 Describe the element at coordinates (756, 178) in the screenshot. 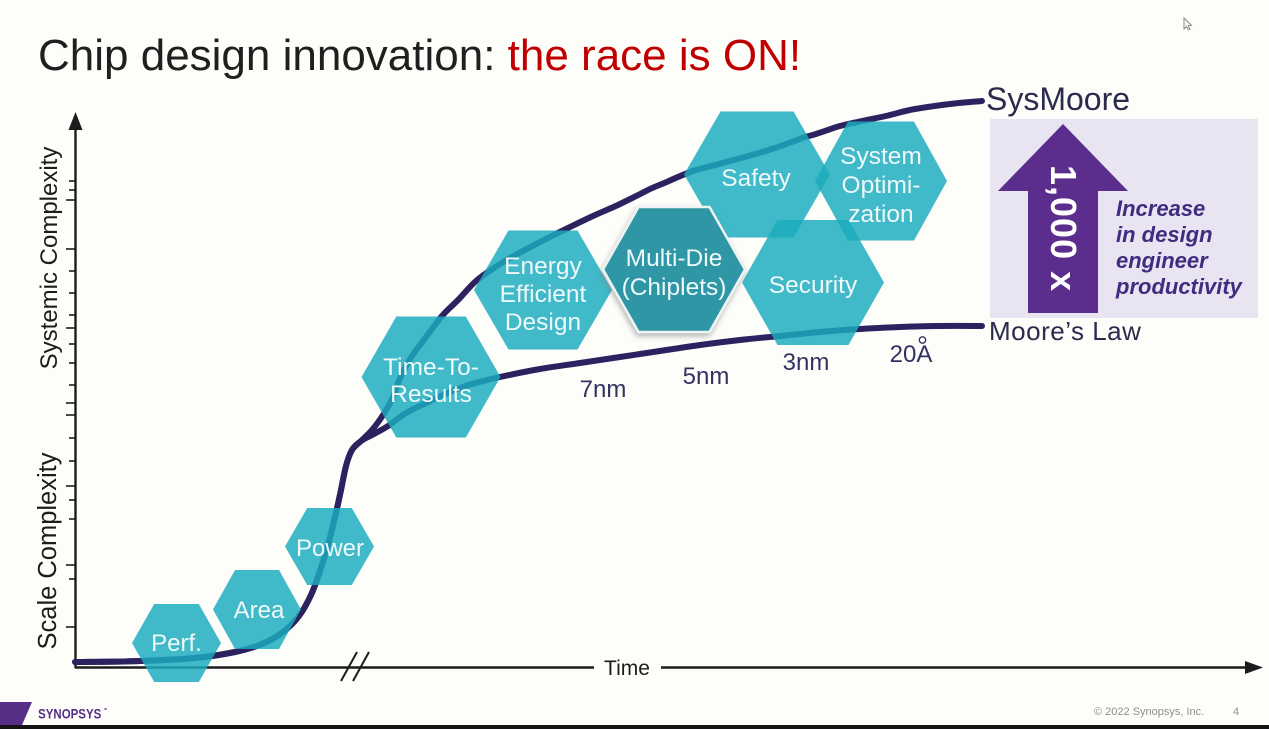

I see `svg-text: Safety` at that location.